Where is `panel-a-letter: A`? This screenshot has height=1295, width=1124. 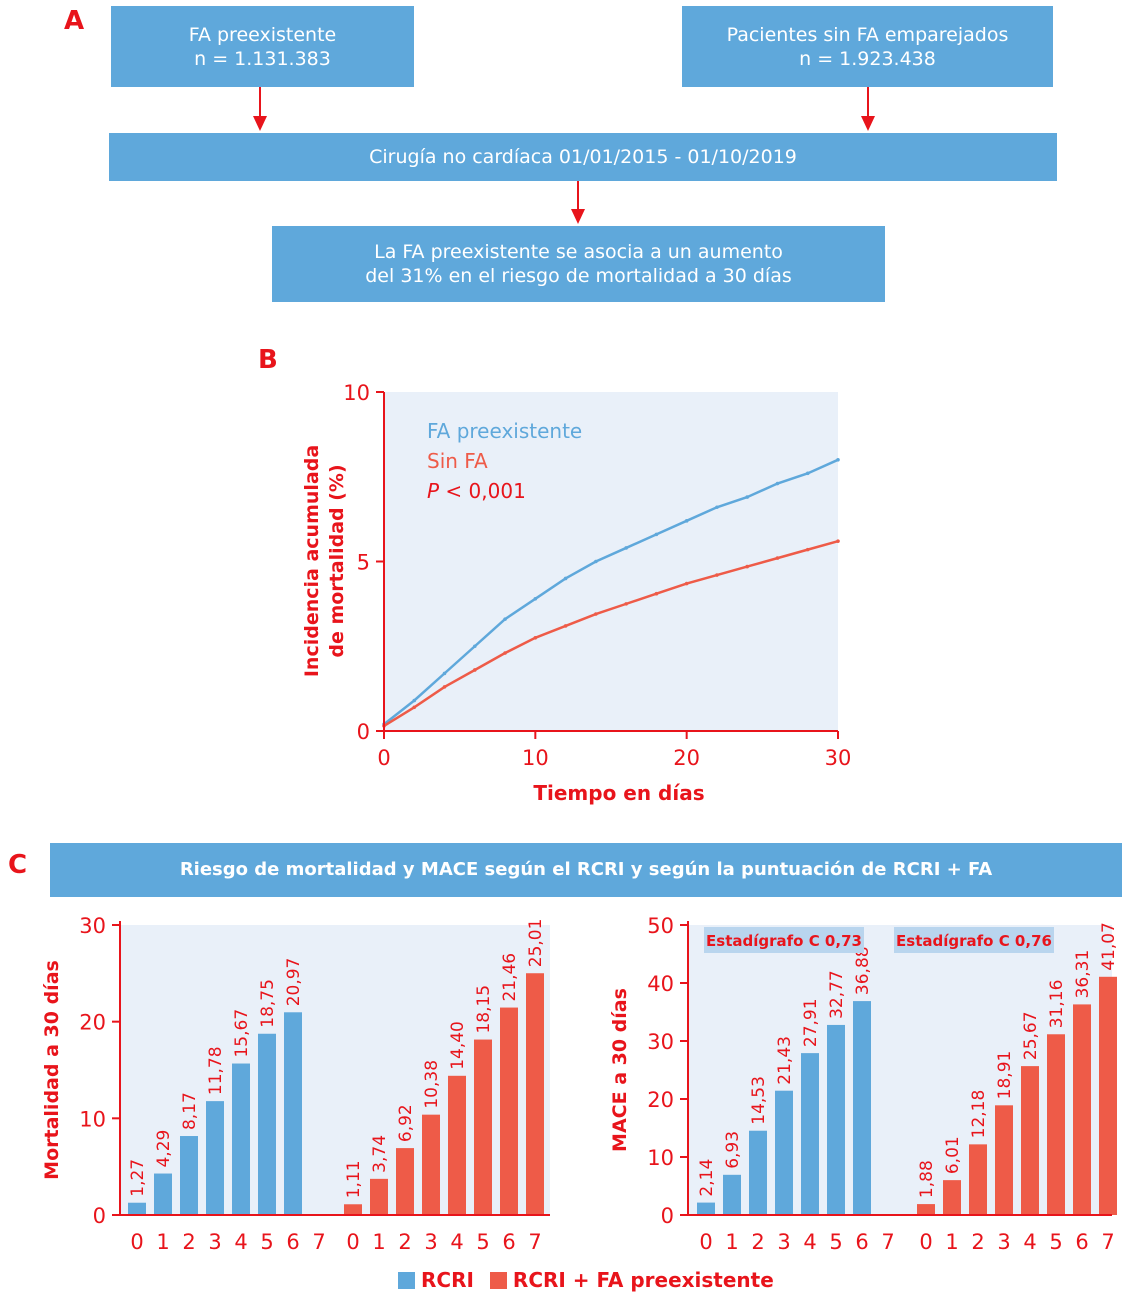
panel-a-letter: A is located at coordinates (74, 21).